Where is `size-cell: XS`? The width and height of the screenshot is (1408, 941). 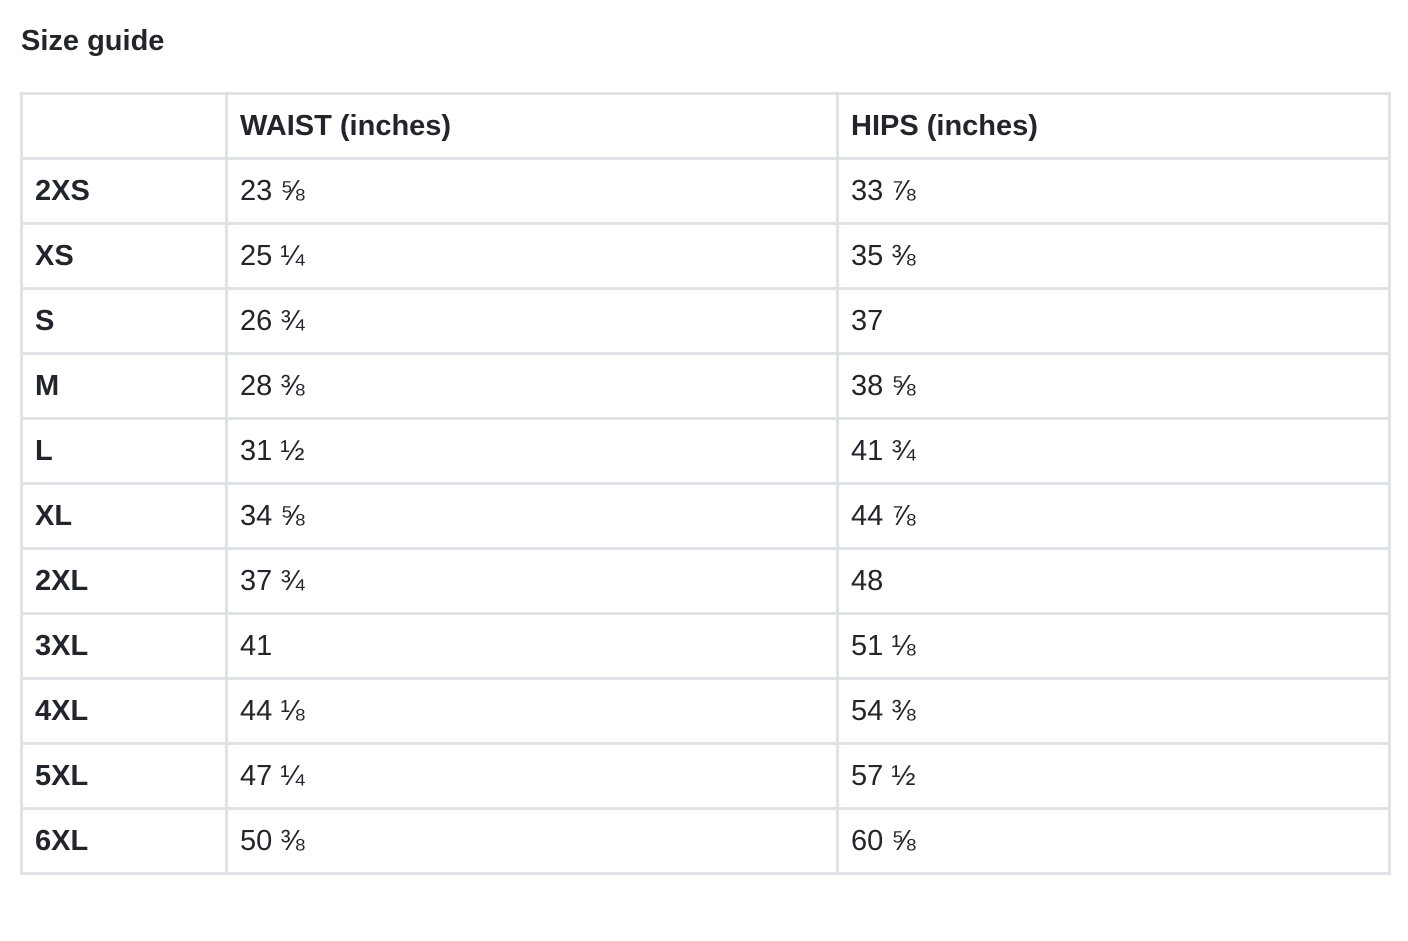 size-cell: XS is located at coordinates (124, 256).